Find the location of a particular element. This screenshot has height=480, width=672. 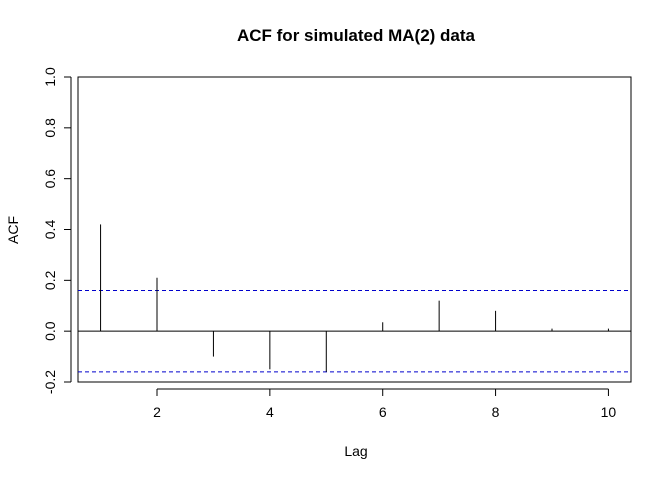

y-tick-label: -0.2 is located at coordinates (50, 382).